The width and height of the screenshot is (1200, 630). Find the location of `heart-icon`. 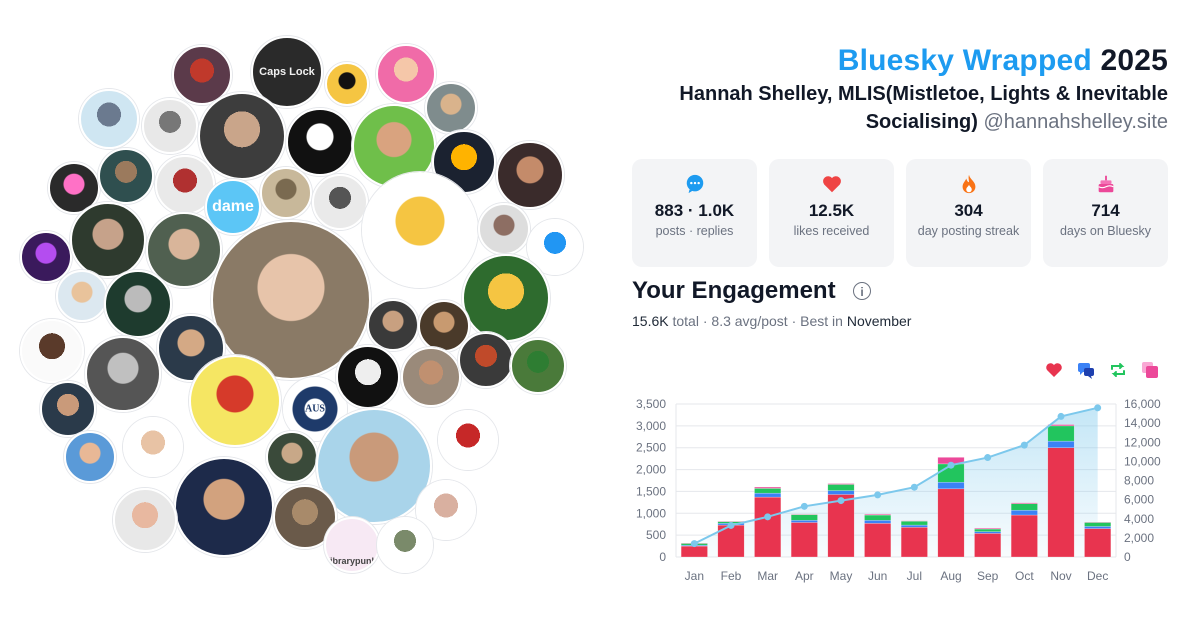

heart-icon is located at coordinates (1054, 370).